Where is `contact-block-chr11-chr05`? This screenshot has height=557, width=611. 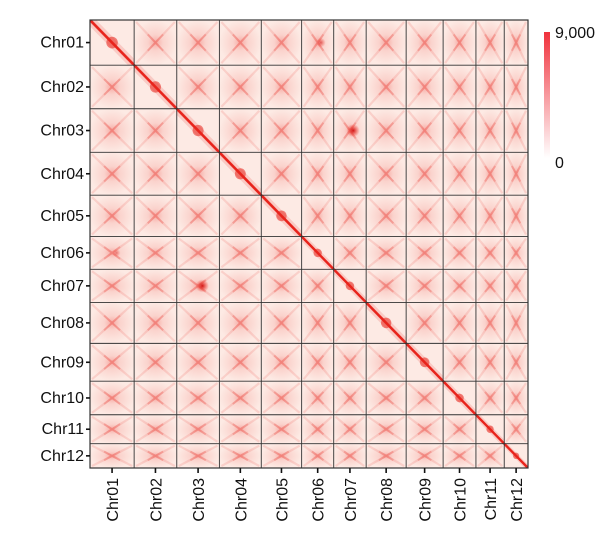 contact-block-chr11-chr05 is located at coordinates (281, 429).